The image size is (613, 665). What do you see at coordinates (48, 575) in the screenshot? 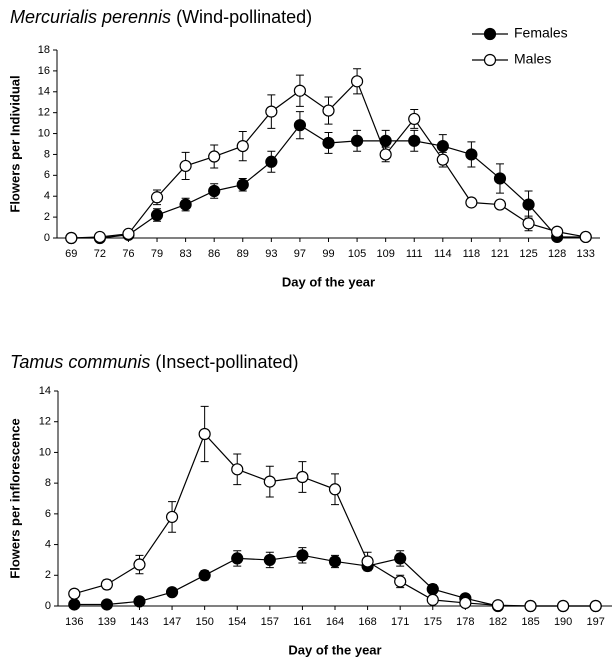
I see `y-tick-label: 2` at bounding box center [48, 575].